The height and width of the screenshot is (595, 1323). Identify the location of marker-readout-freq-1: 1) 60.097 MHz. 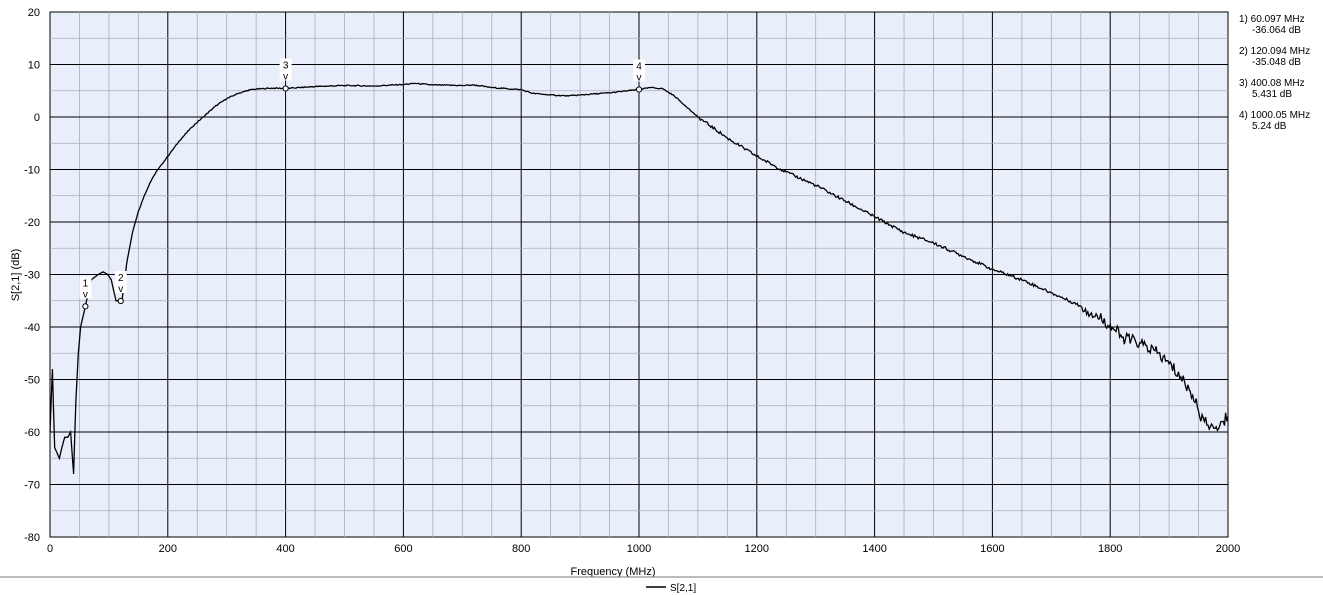
(1272, 19).